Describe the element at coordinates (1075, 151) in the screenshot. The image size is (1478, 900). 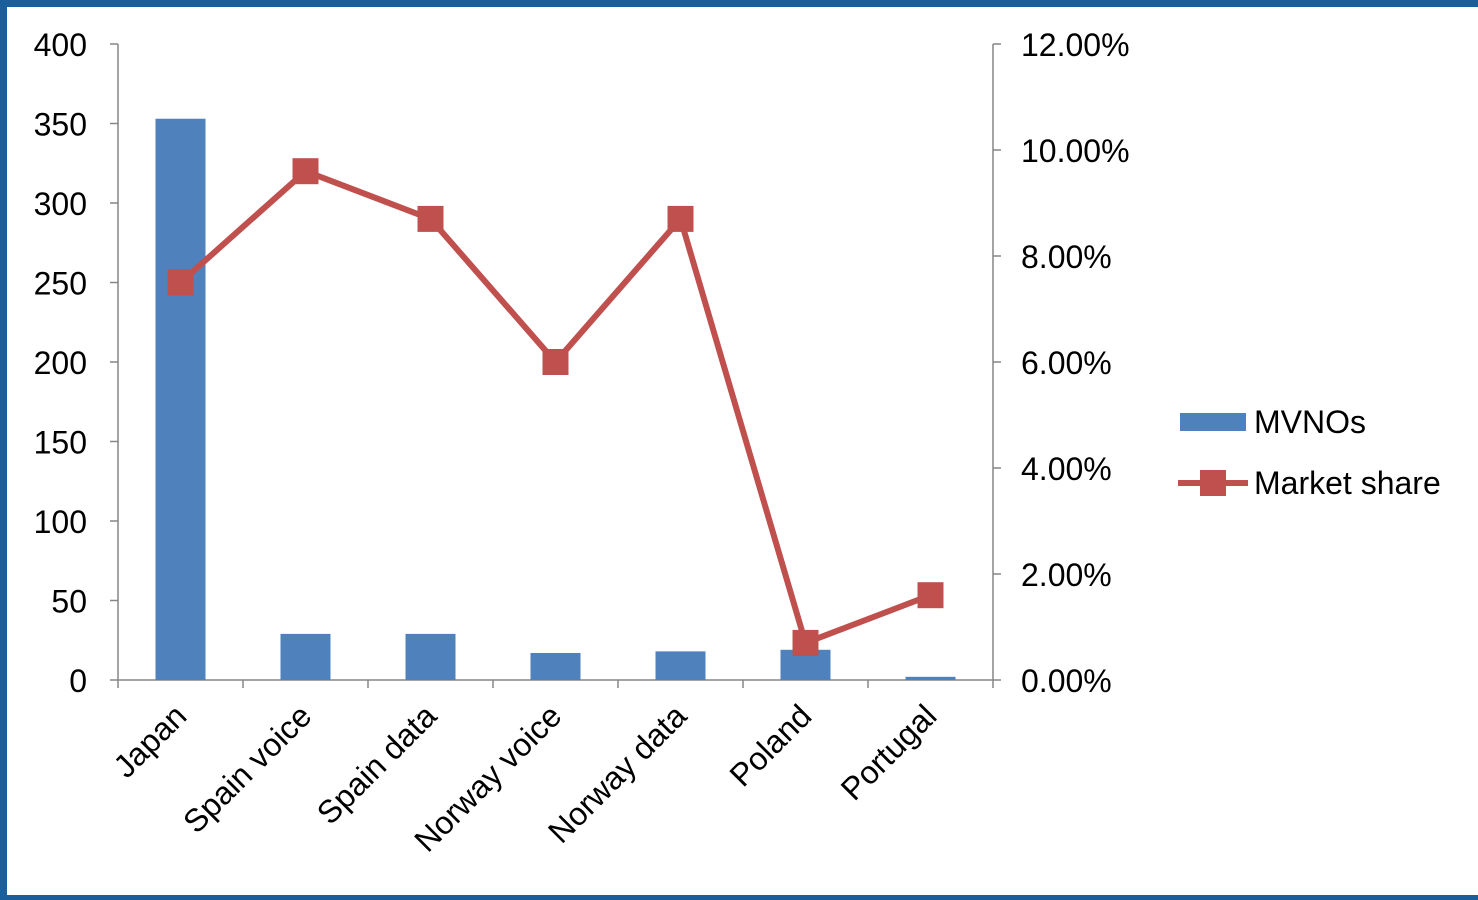
I see `right-tick-label: 10.00%` at that location.